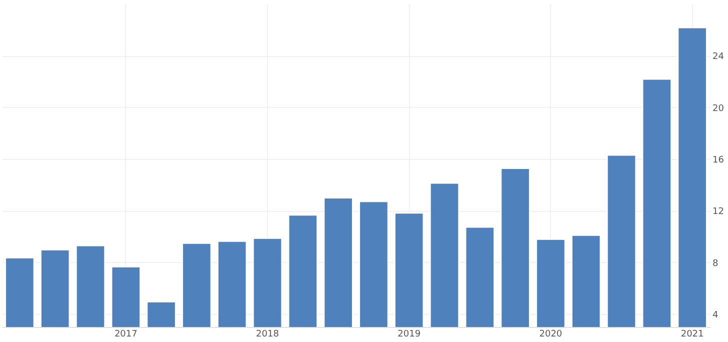 This screenshot has height=342, width=728. What do you see at coordinates (715, 263) in the screenshot?
I see `y-tick-label: 8` at bounding box center [715, 263].